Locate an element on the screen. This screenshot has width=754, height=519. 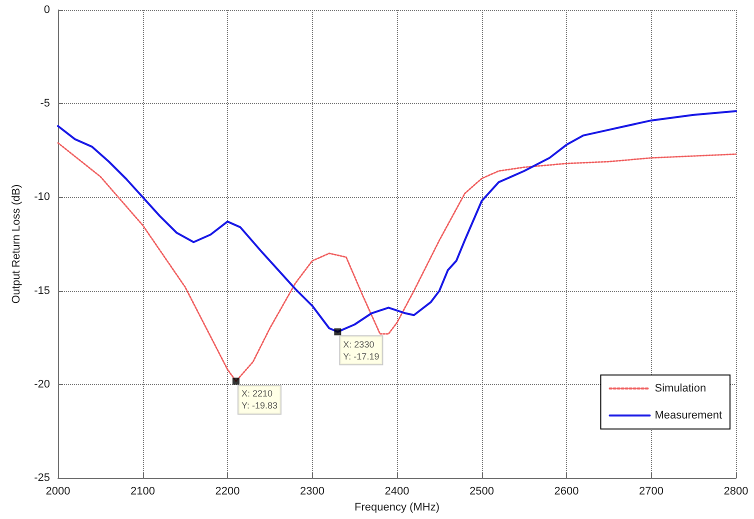
y-tick-label: -5 is located at coordinates (45, 104).